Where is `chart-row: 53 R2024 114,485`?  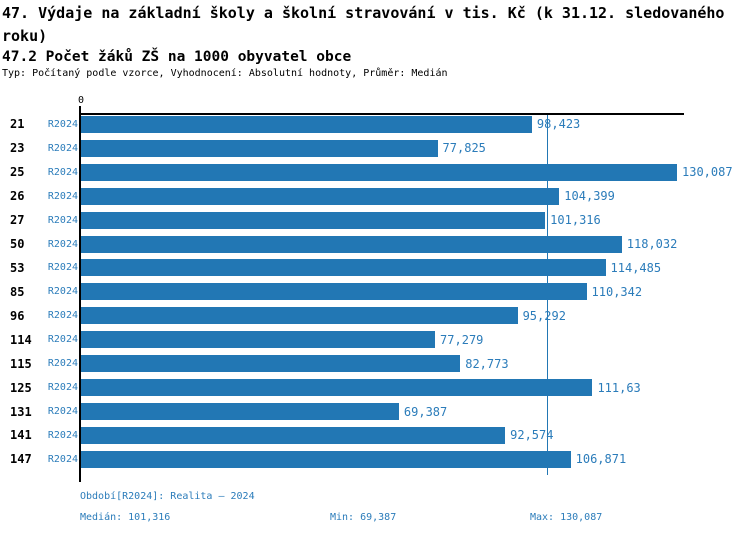
chart-row: 53 R2024 114,485 is located at coordinates (375, 268).